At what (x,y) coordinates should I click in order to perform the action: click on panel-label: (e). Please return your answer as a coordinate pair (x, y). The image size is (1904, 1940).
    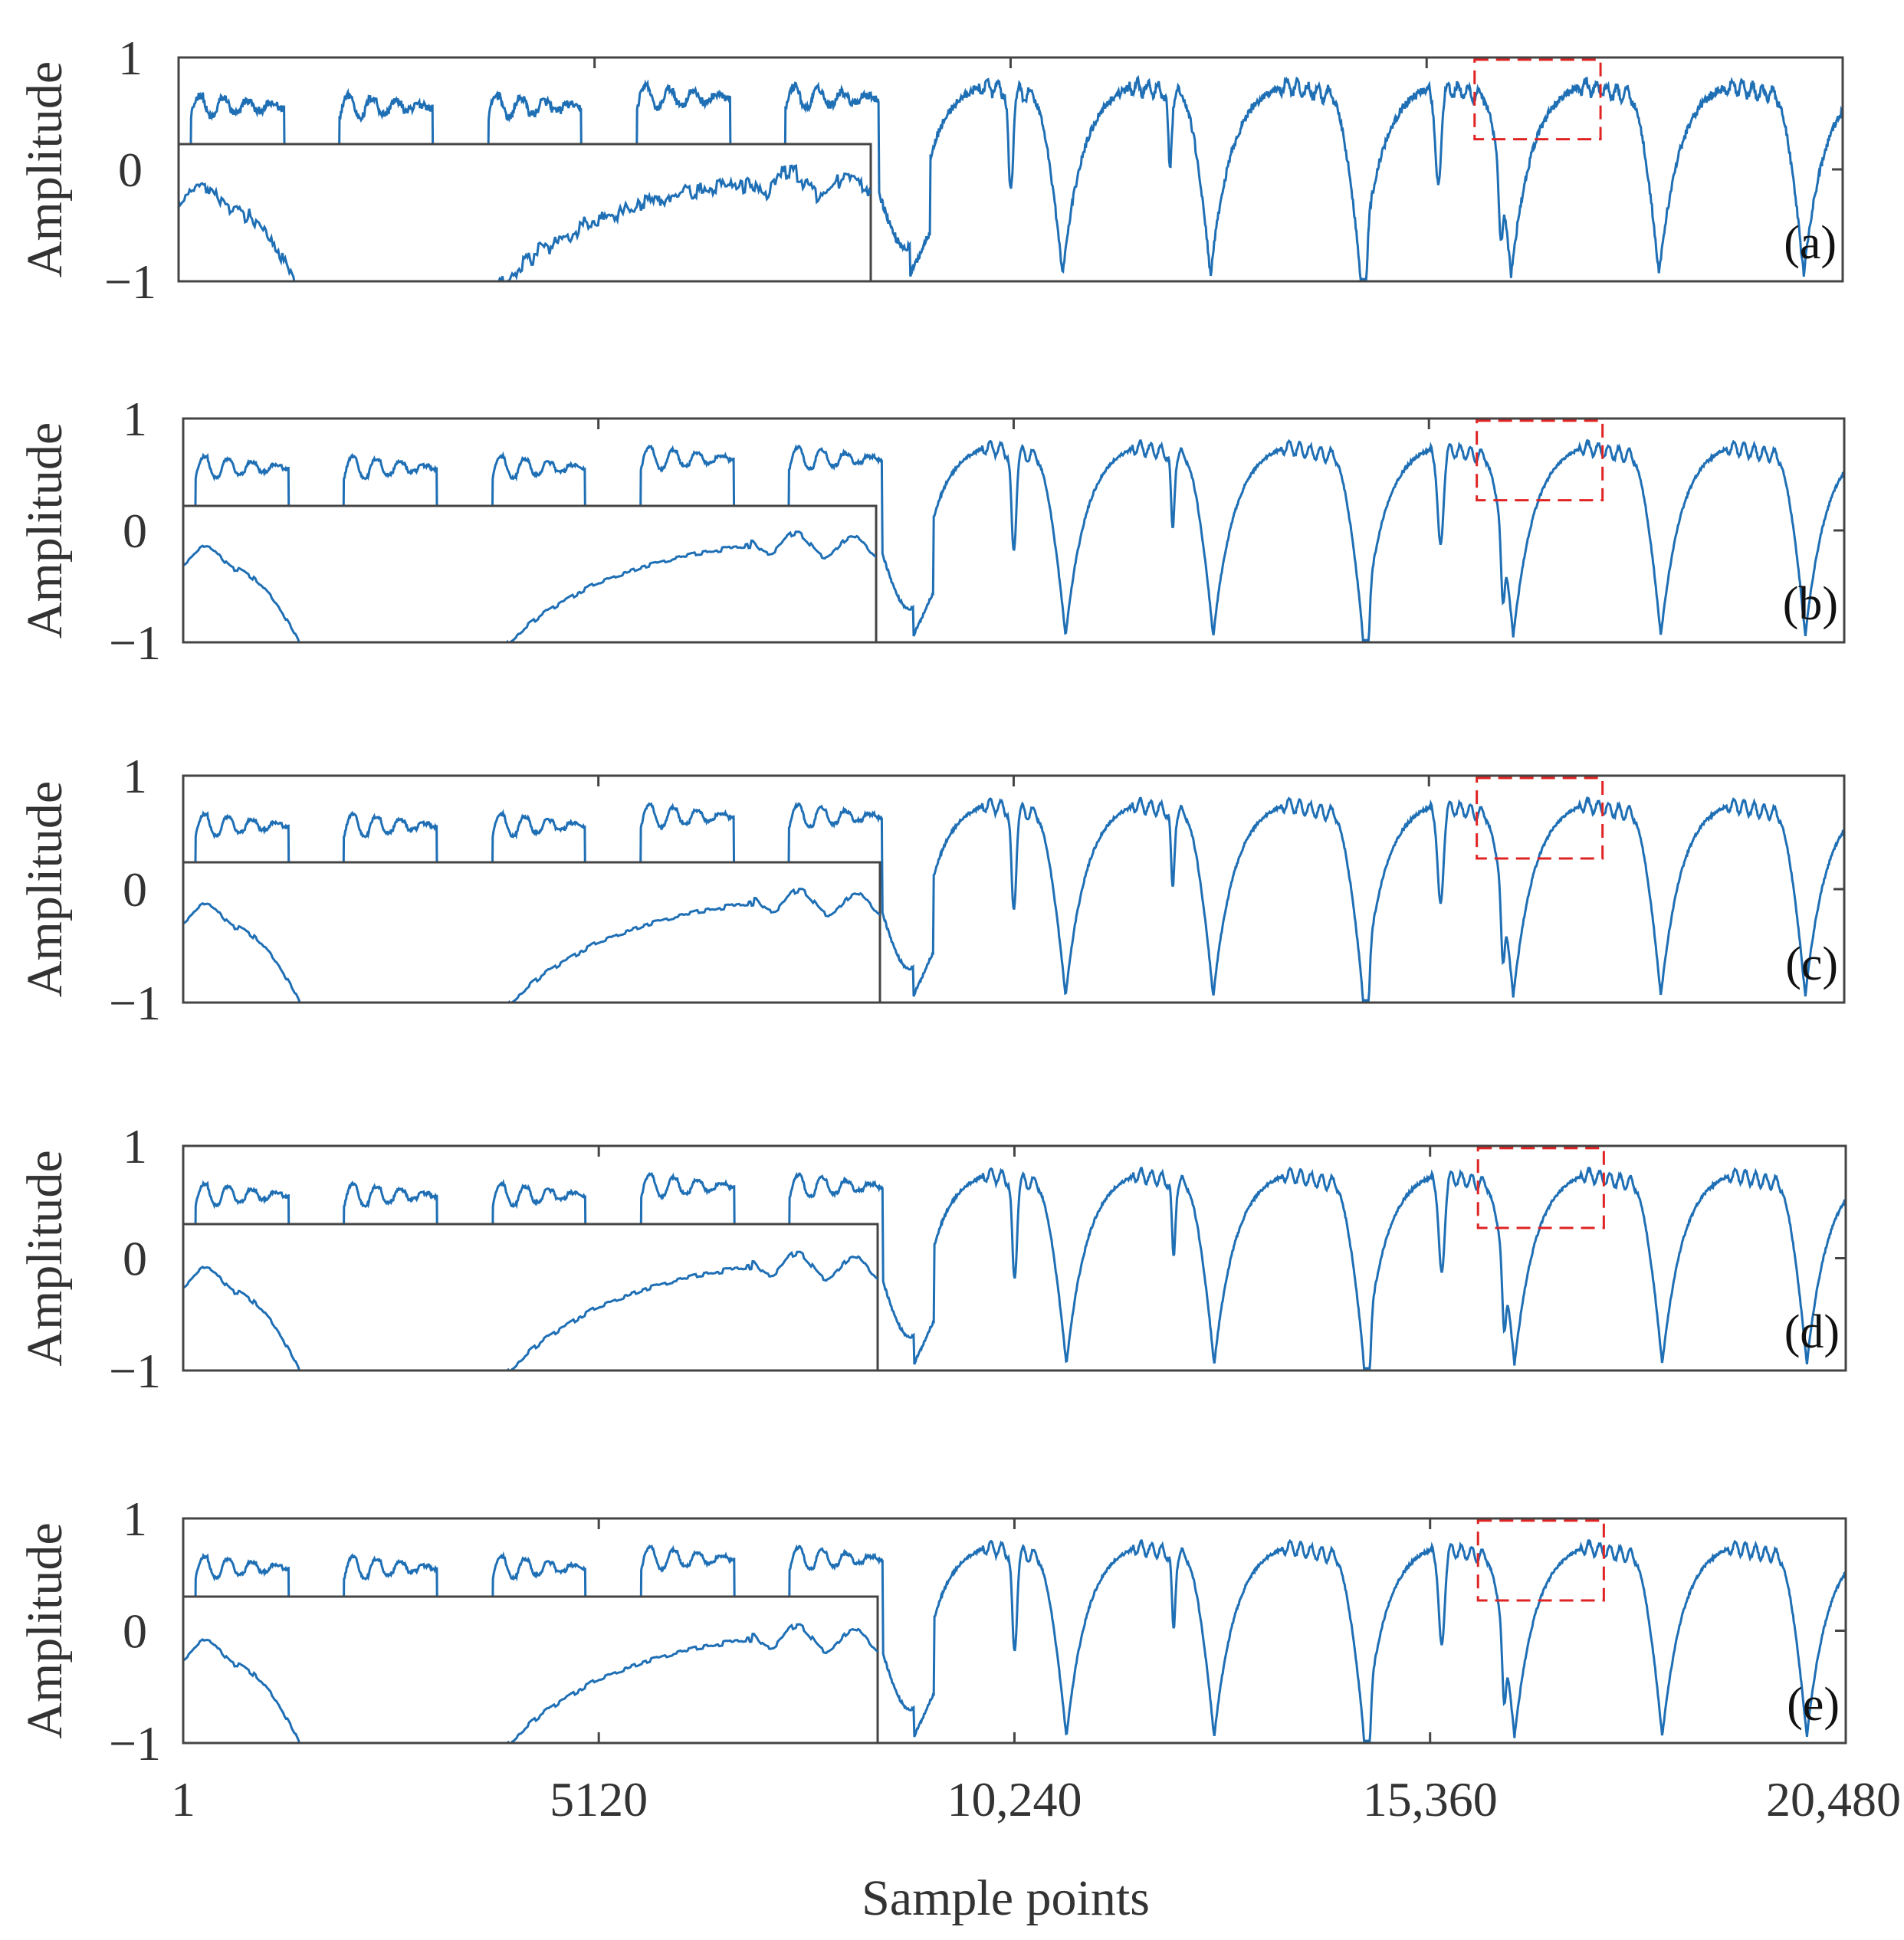
    Looking at the image, I should click on (1813, 1705).